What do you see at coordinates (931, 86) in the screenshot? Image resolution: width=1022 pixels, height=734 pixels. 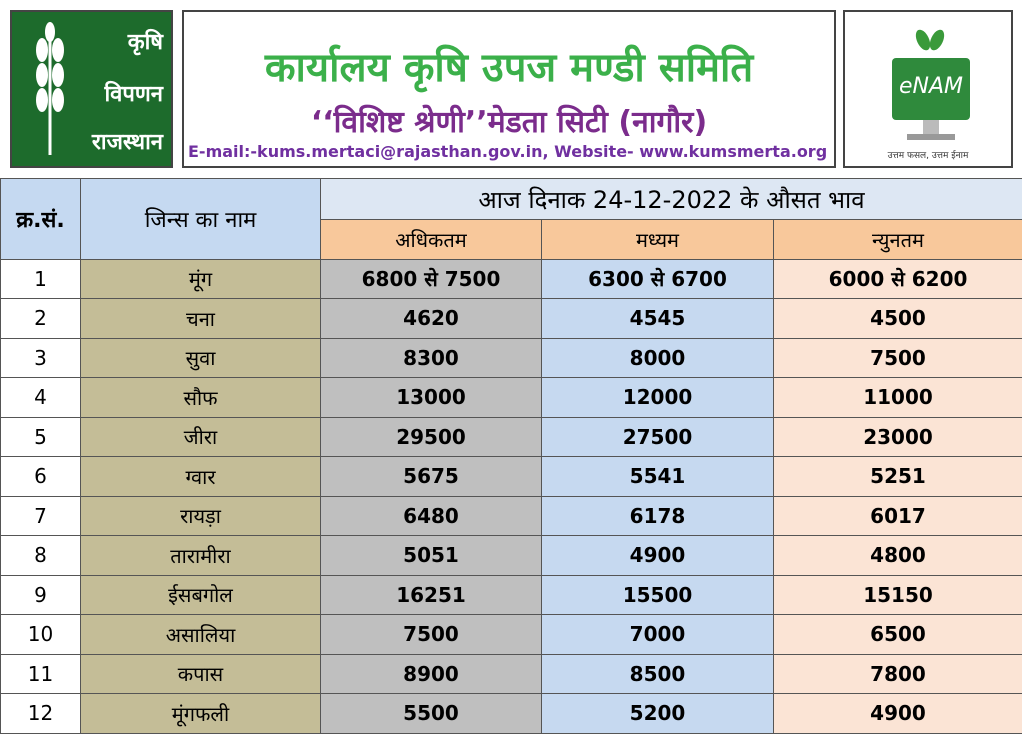 I see `enam-text: eNAM` at bounding box center [931, 86].